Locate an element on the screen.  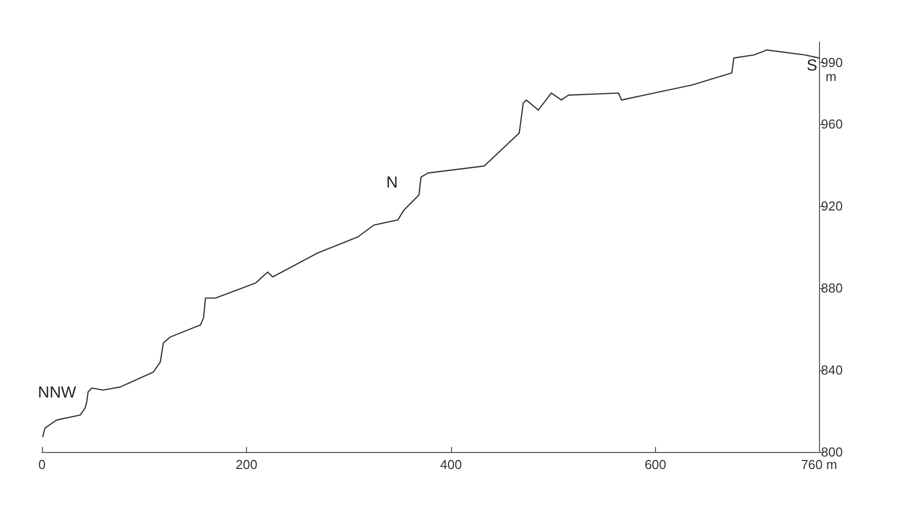
x-tick-label: 600 is located at coordinates (655, 464).